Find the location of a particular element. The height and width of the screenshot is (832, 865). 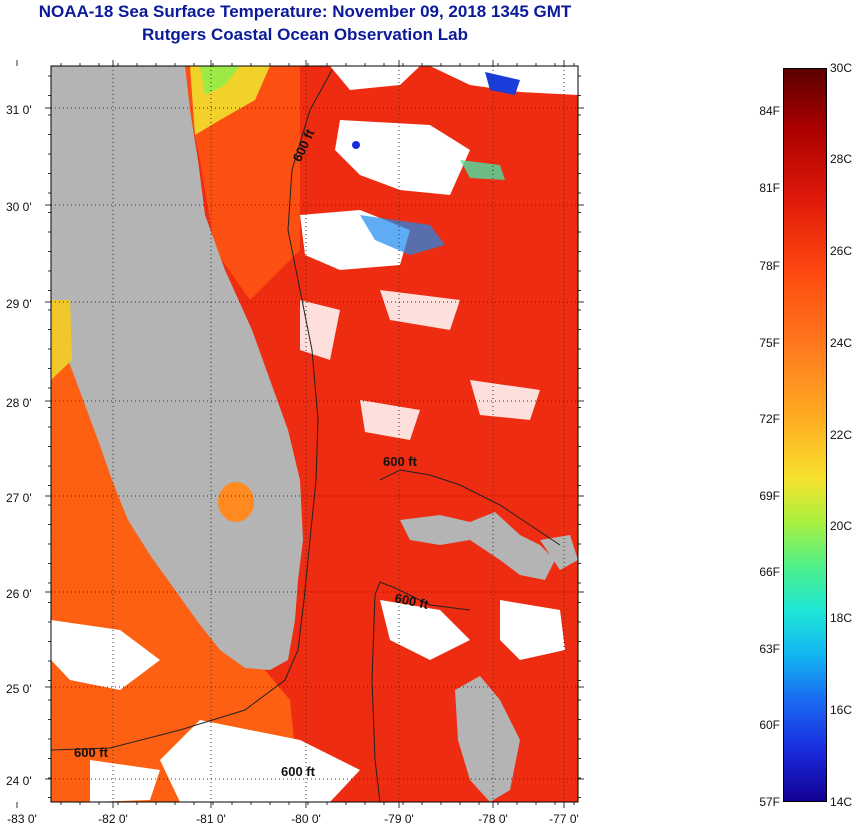

lat-label: 26 0' is located at coordinates (19, 594).